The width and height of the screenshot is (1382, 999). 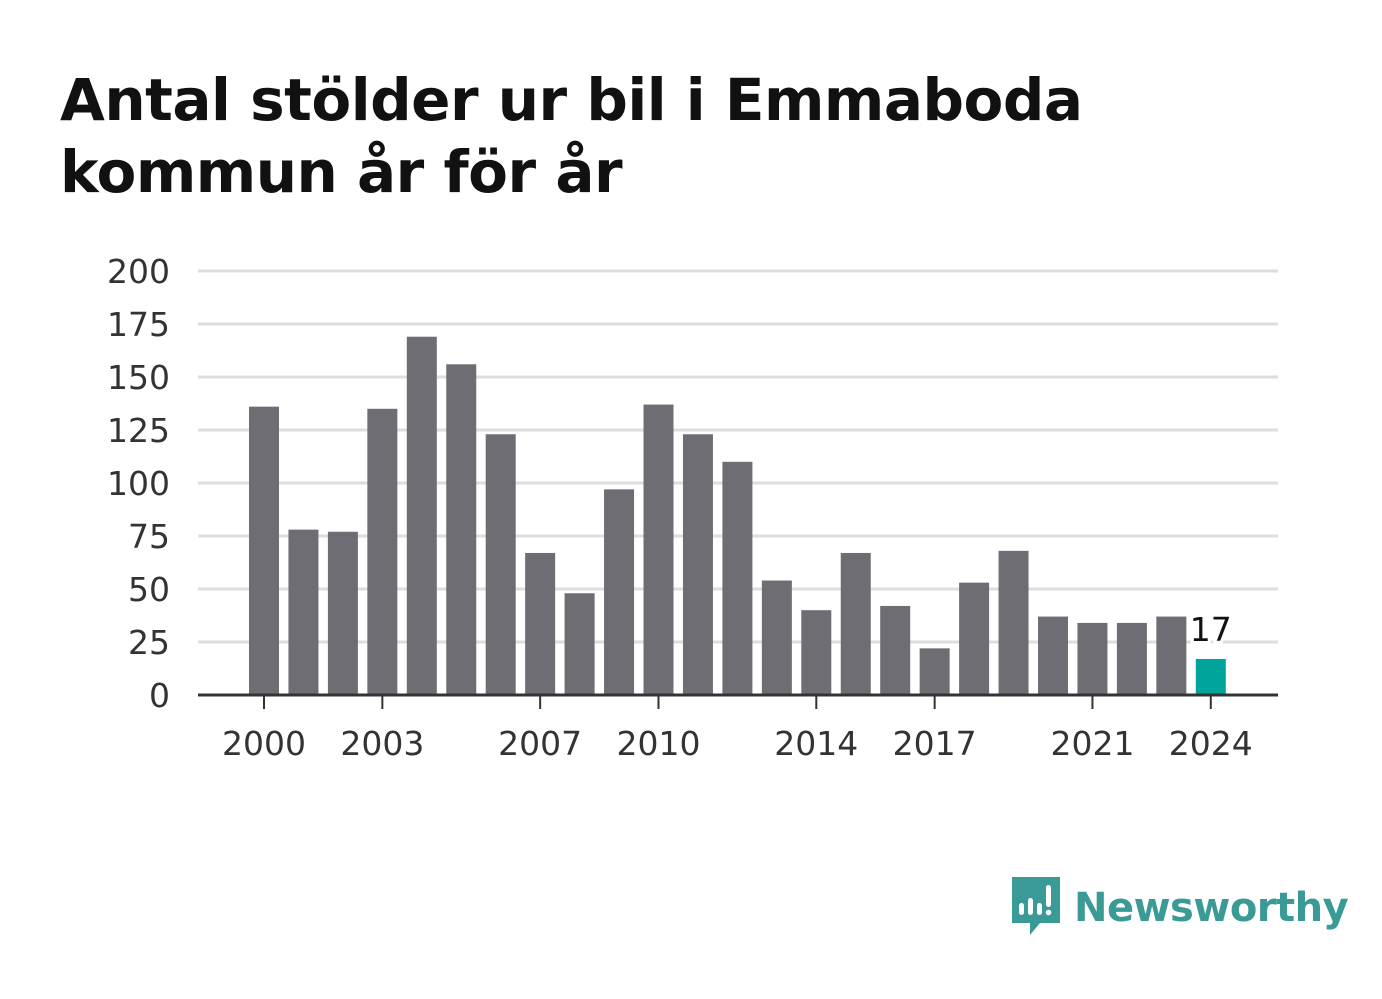 I want to click on x-tick-label-2003: 2003, so click(x=382, y=743).